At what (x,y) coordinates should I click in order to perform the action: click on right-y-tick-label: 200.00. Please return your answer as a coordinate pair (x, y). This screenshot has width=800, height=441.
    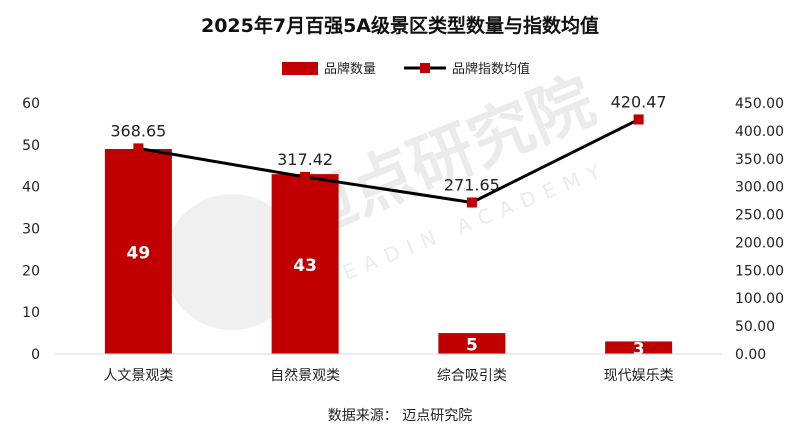
    Looking at the image, I should click on (759, 243).